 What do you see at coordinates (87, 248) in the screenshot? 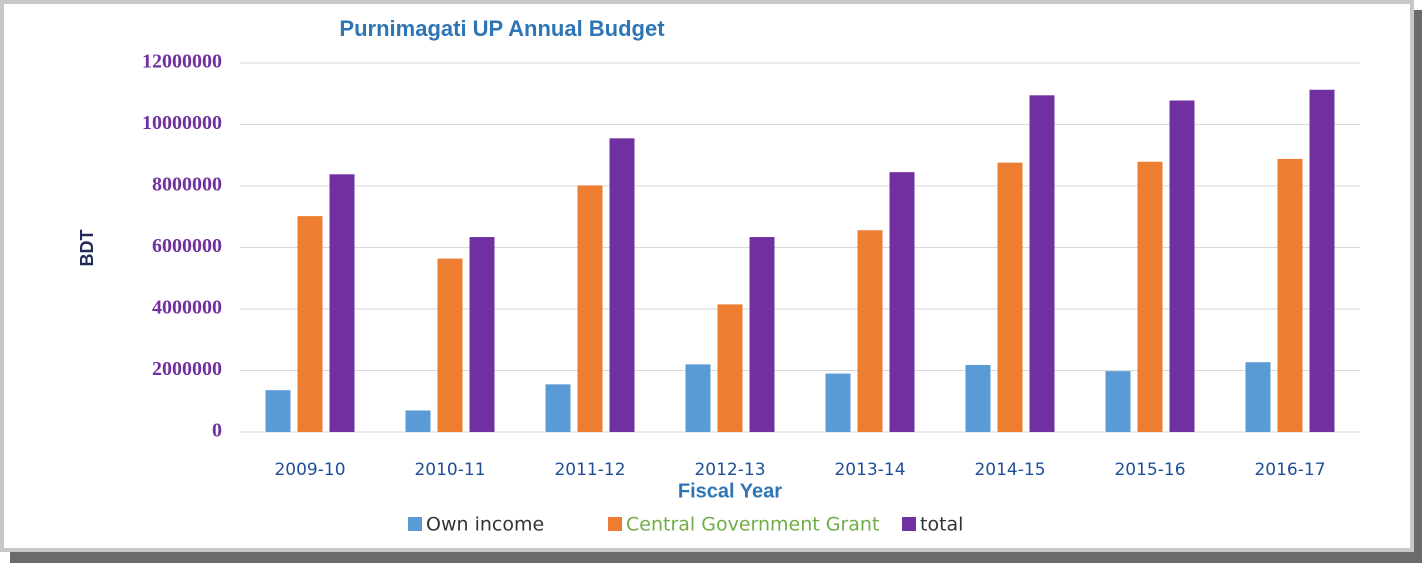
I see `y-axis-label: BDT` at bounding box center [87, 248].